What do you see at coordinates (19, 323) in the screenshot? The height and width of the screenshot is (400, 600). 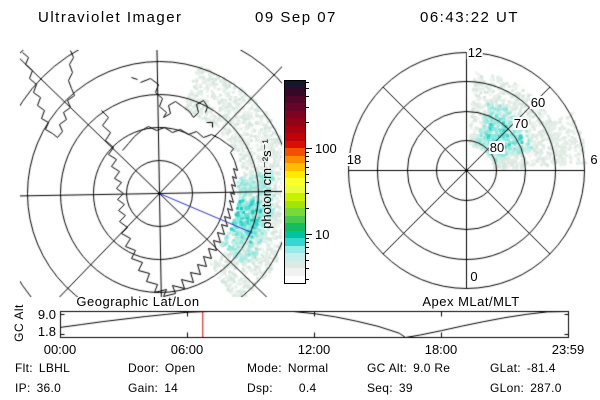 I see `y-axis-label-gc-alt: GC Alt` at bounding box center [19, 323].